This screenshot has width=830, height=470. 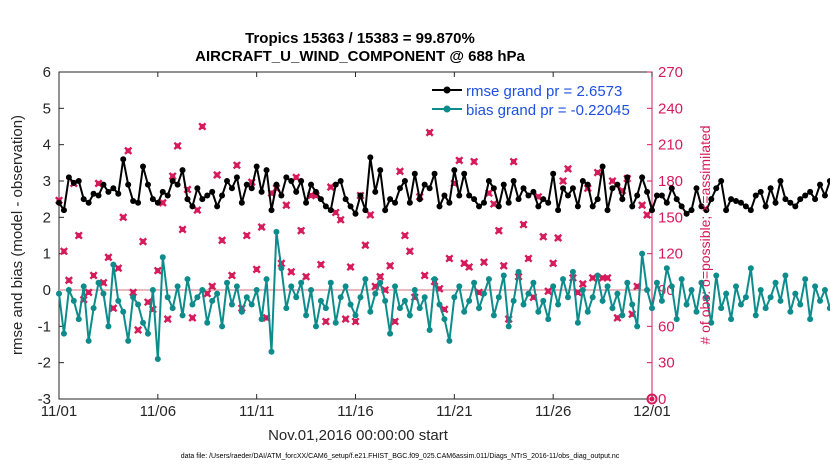 What do you see at coordinates (443, 185) in the screenshot?
I see `rmse-series` at bounding box center [443, 185].